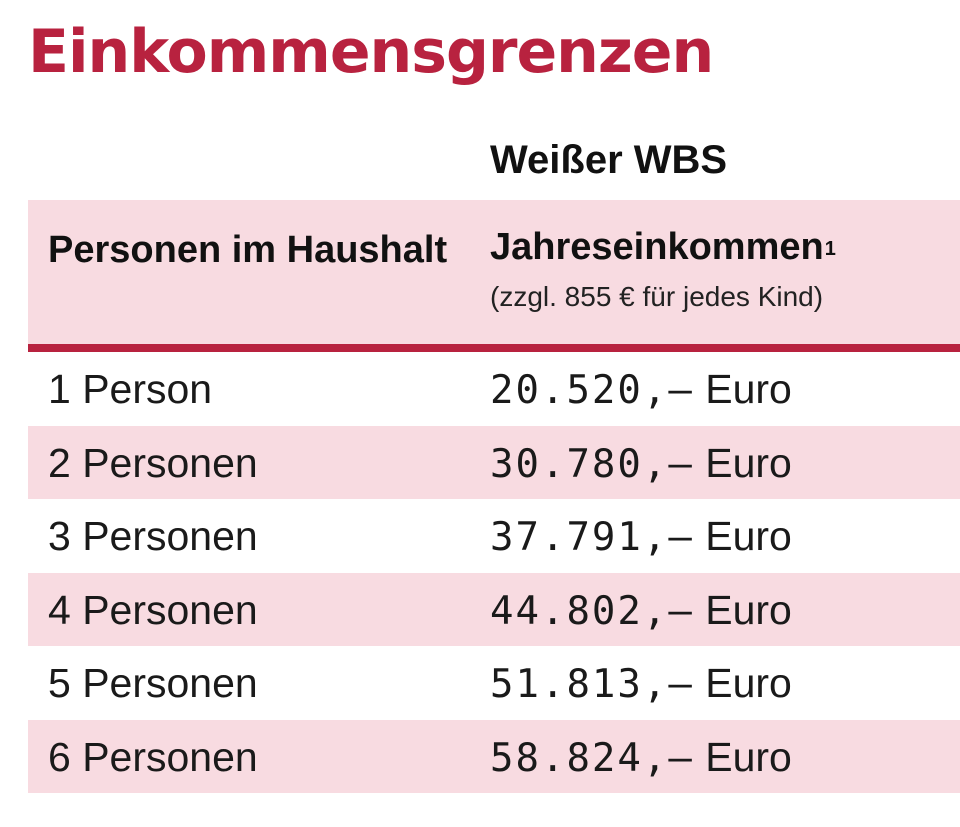 This screenshot has width=960, height=827. I want to click on column-header-income-label: Jahreseinkommen, so click(657, 247).